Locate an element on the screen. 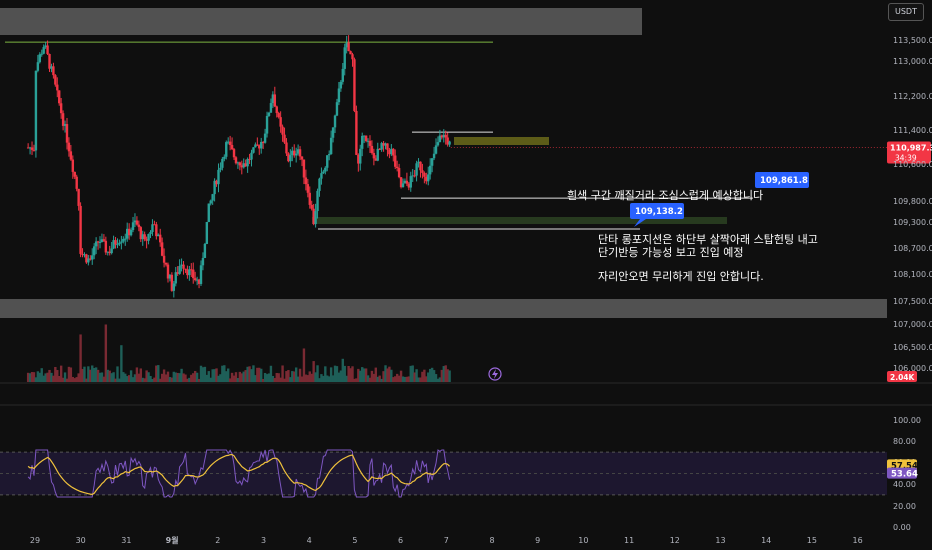 Image resolution: width=932 pixels, height=550 pixels. currency-selector: USDT is located at coordinates (906, 12).